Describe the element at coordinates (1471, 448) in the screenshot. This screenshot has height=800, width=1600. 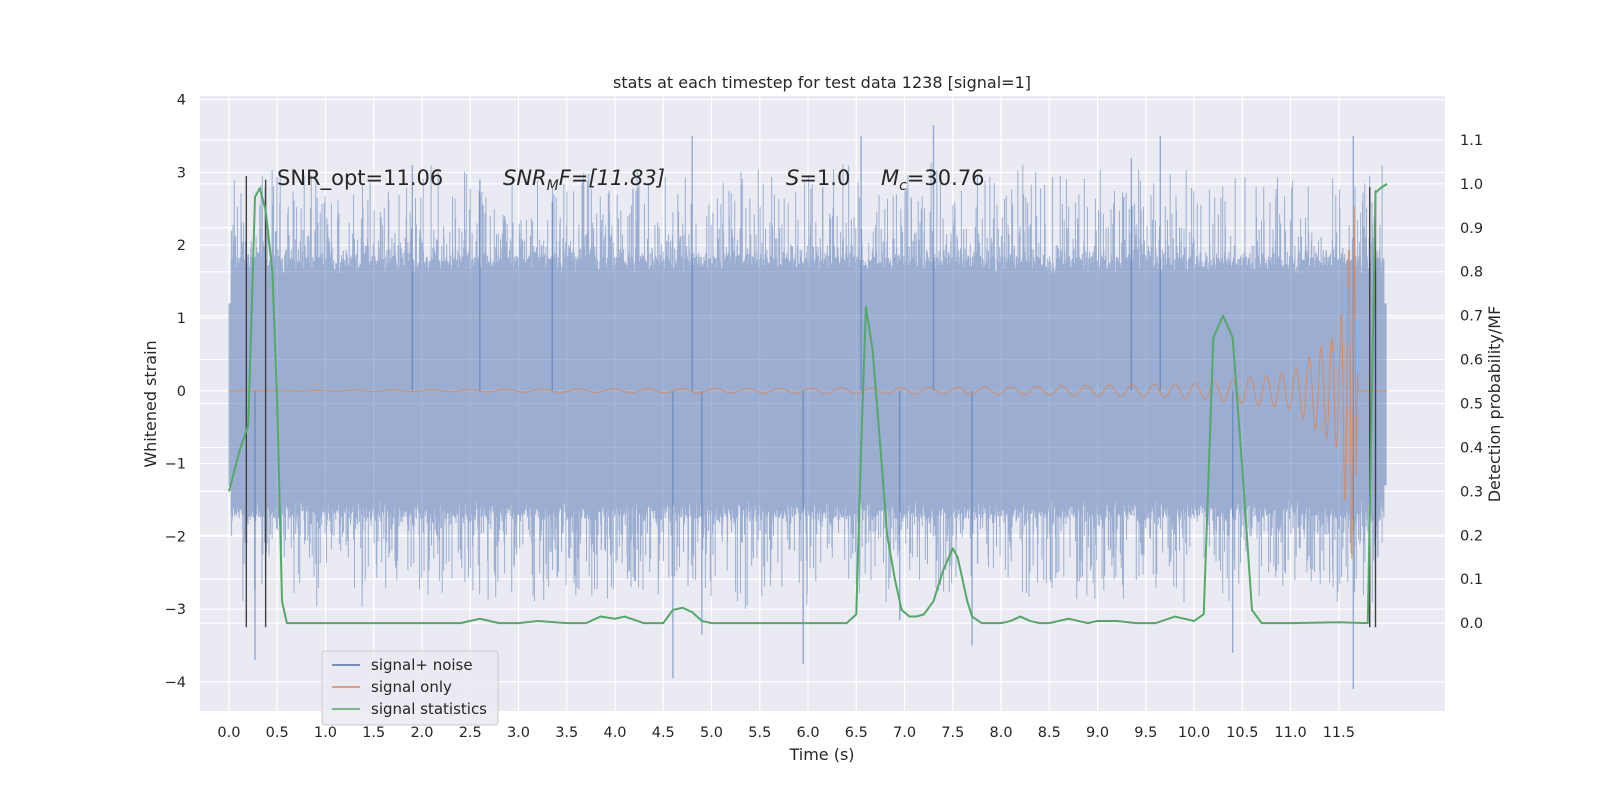
I see `y2-tick-label: 0.4` at that location.